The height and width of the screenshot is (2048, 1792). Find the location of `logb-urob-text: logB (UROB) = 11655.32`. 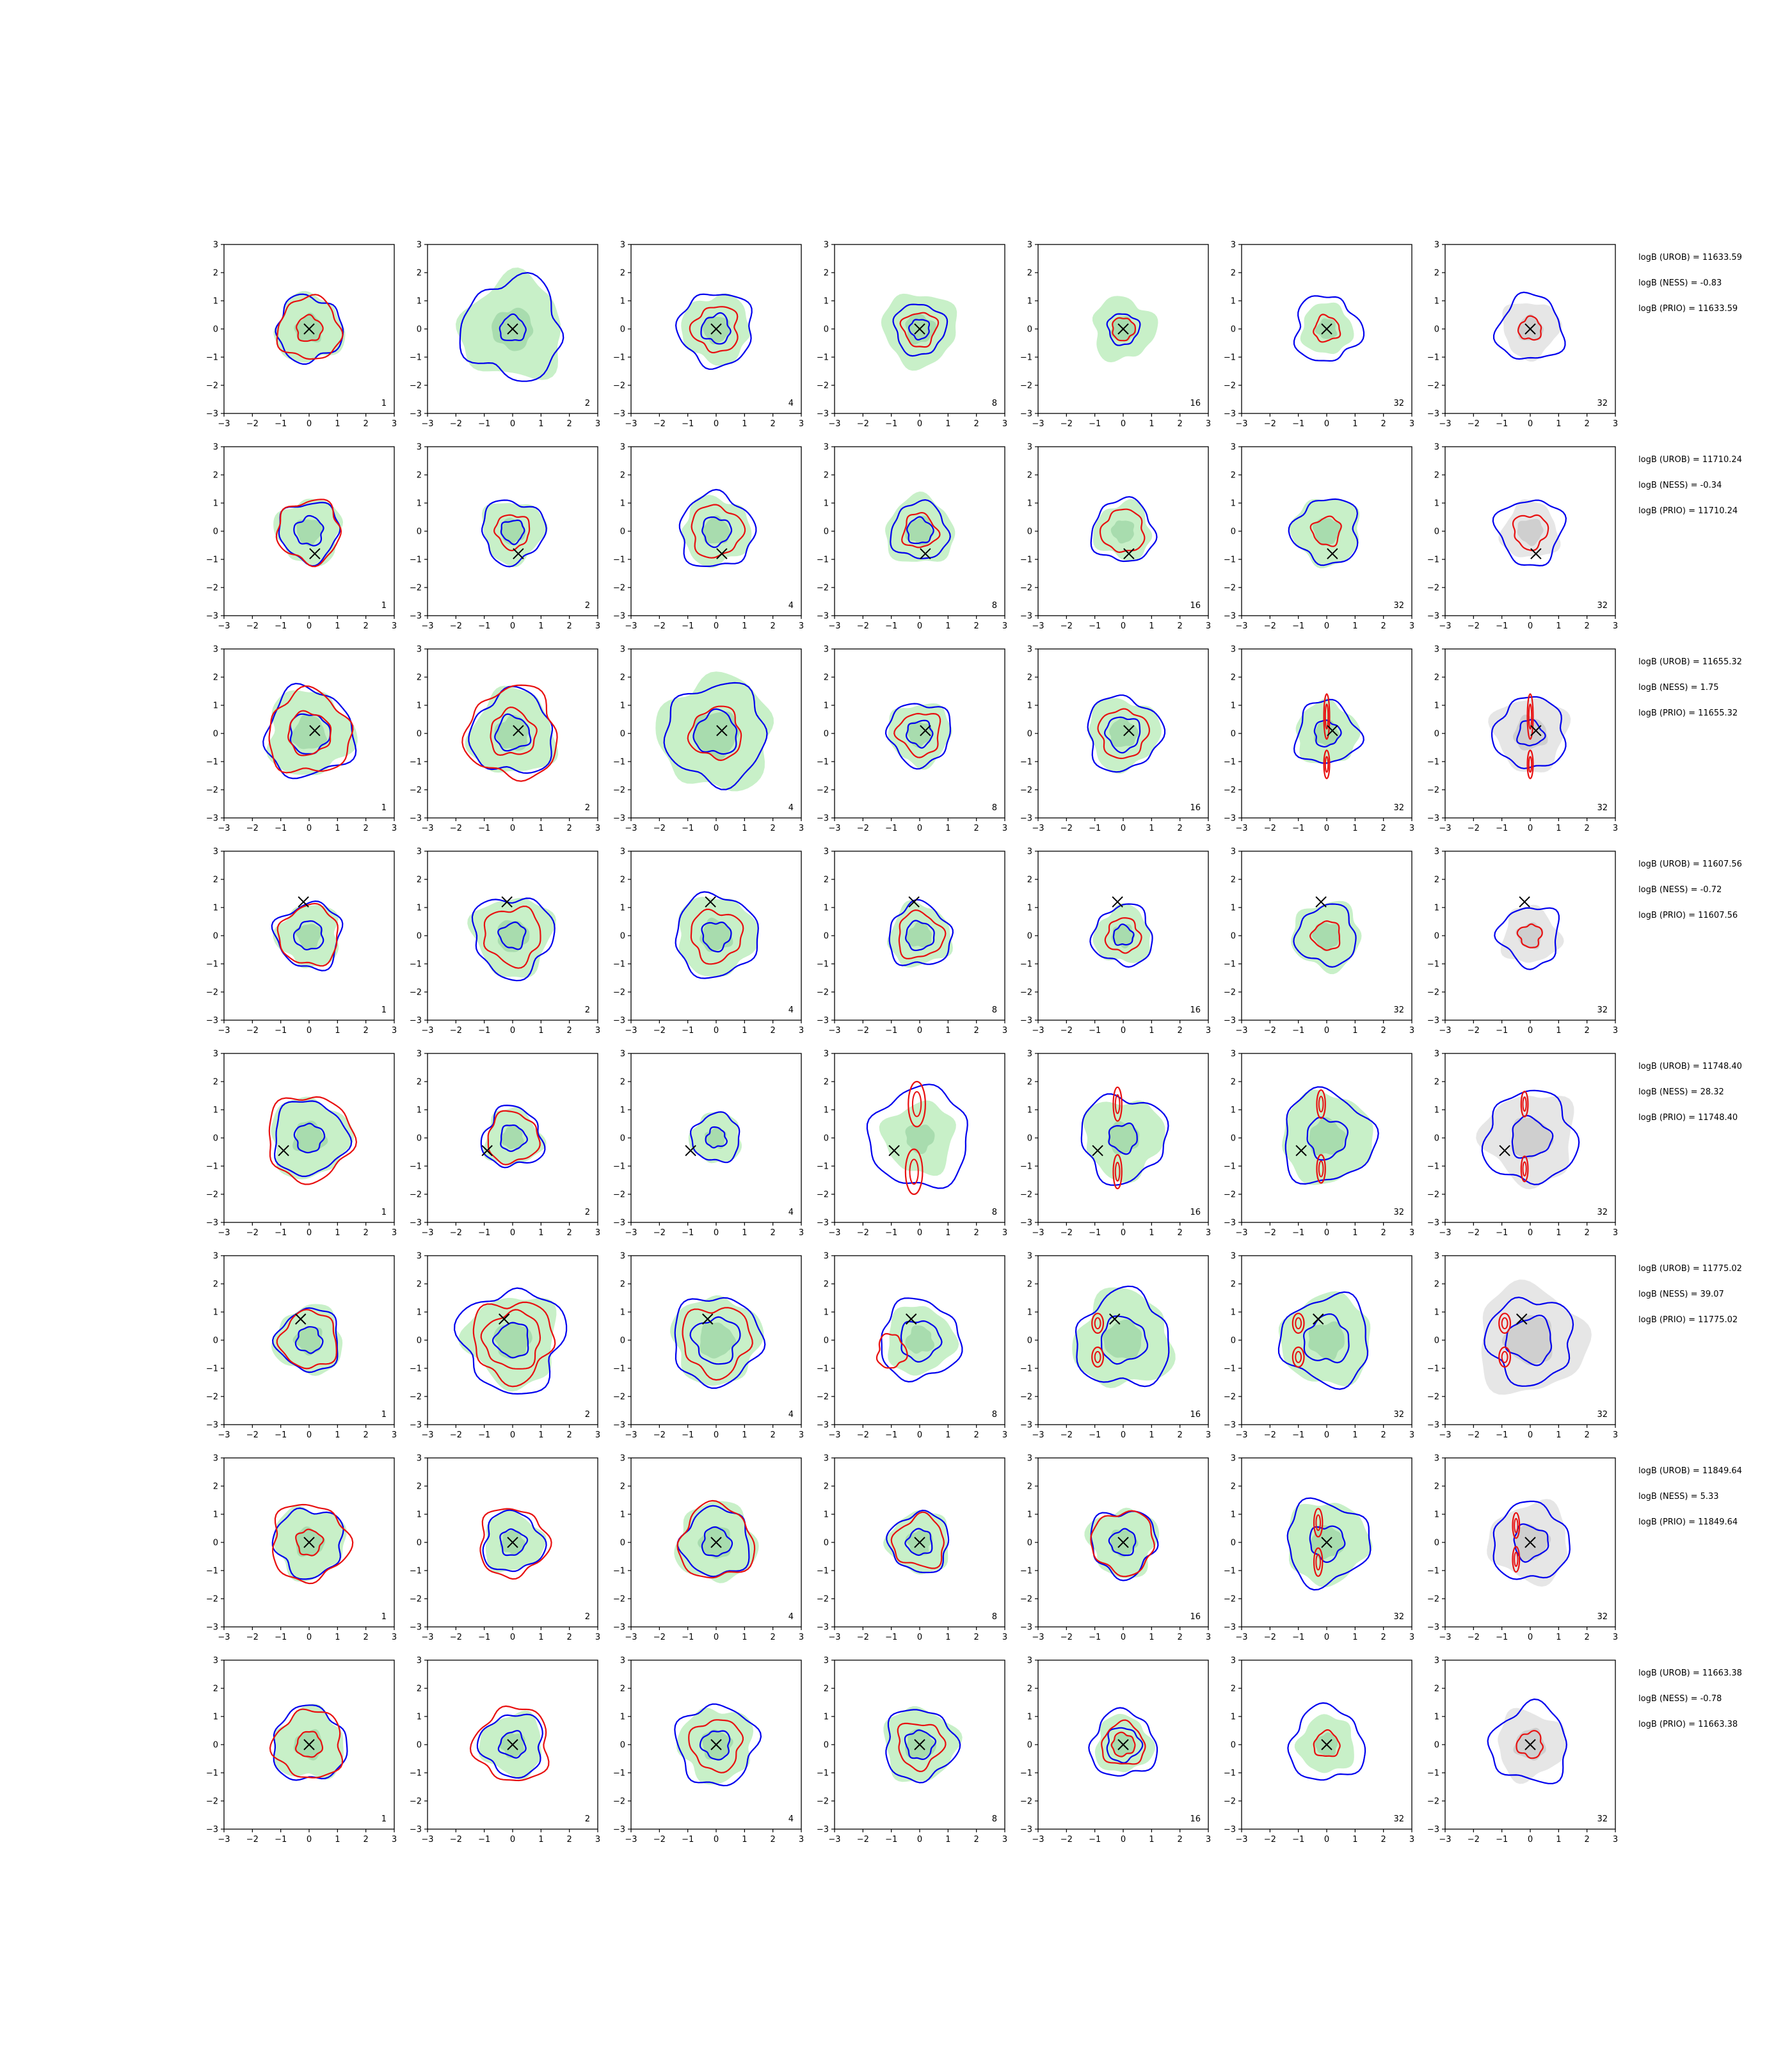

logb-urob-text: logB (UROB) = 11655.32 is located at coordinates (1690, 662).